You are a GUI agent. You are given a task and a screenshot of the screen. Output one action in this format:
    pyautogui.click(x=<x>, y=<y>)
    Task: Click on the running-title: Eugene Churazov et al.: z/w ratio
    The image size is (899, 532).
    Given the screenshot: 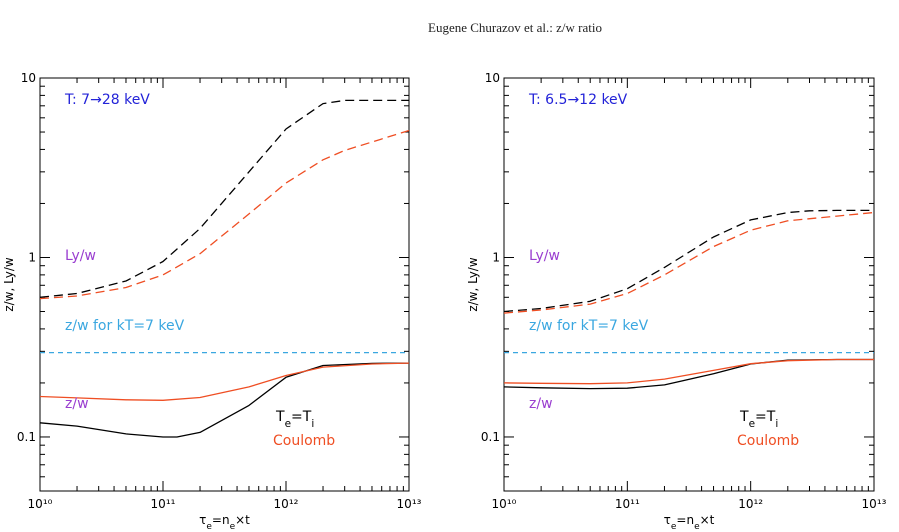 What is the action you would take?
    pyautogui.click(x=515, y=27)
    